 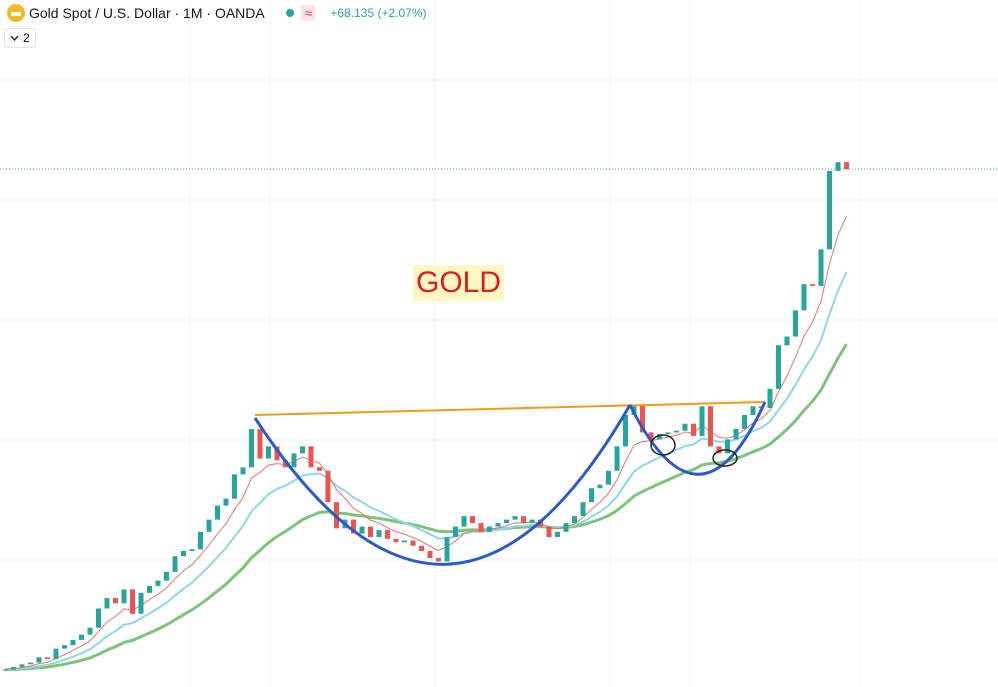 What do you see at coordinates (442, 485) in the screenshot?
I see `cup-curve` at bounding box center [442, 485].